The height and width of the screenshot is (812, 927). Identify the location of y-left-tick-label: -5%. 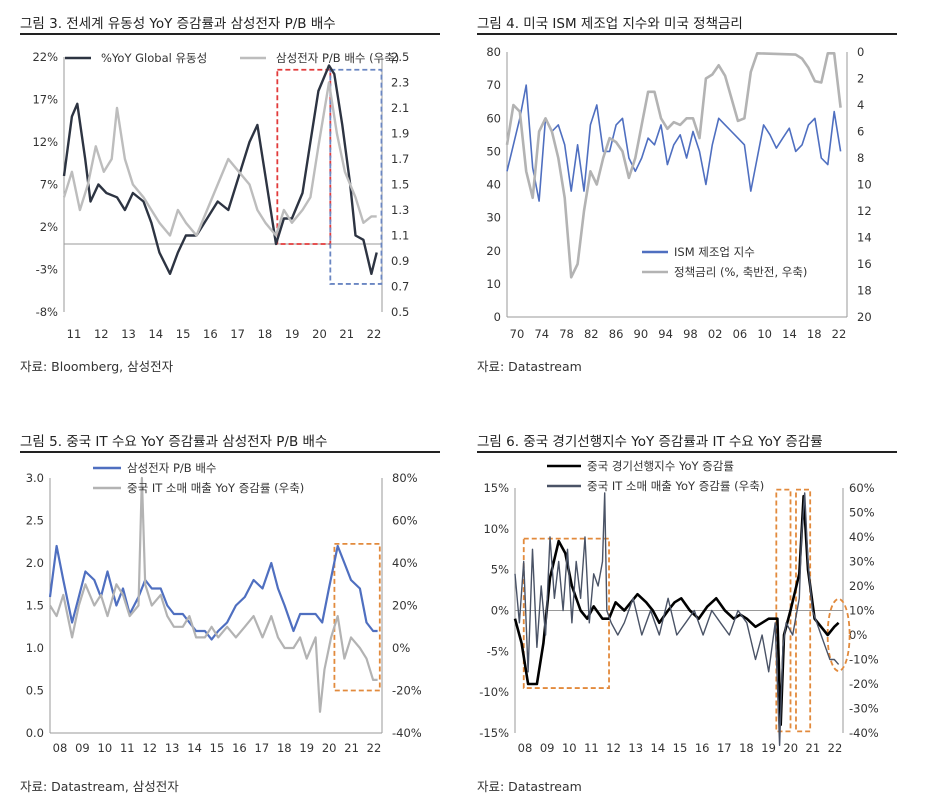
(498, 651).